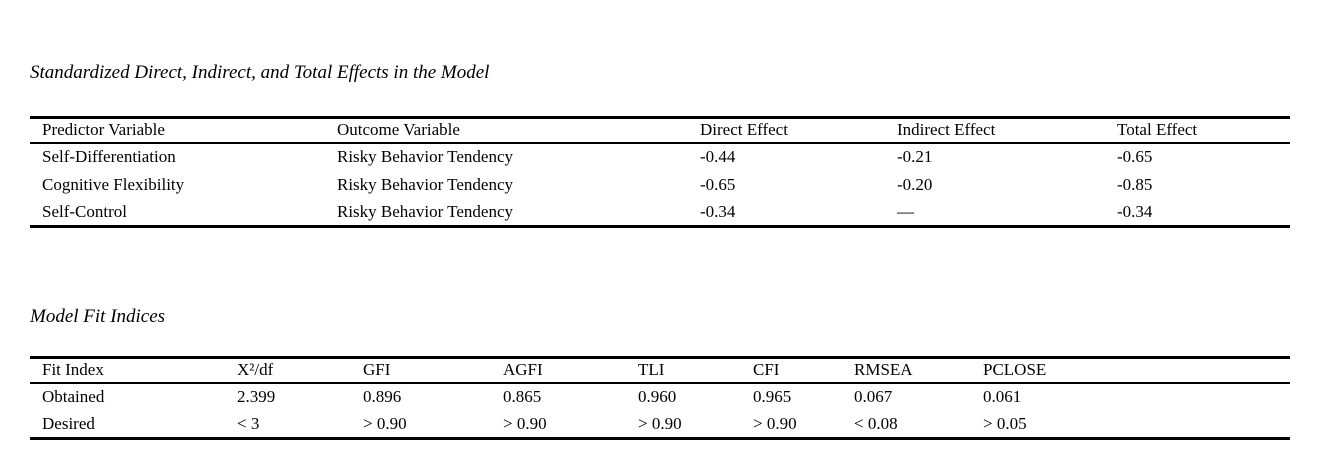 This screenshot has height=469, width=1339. What do you see at coordinates (382, 396) in the screenshot?
I see `cell-gfi: 0.896` at bounding box center [382, 396].